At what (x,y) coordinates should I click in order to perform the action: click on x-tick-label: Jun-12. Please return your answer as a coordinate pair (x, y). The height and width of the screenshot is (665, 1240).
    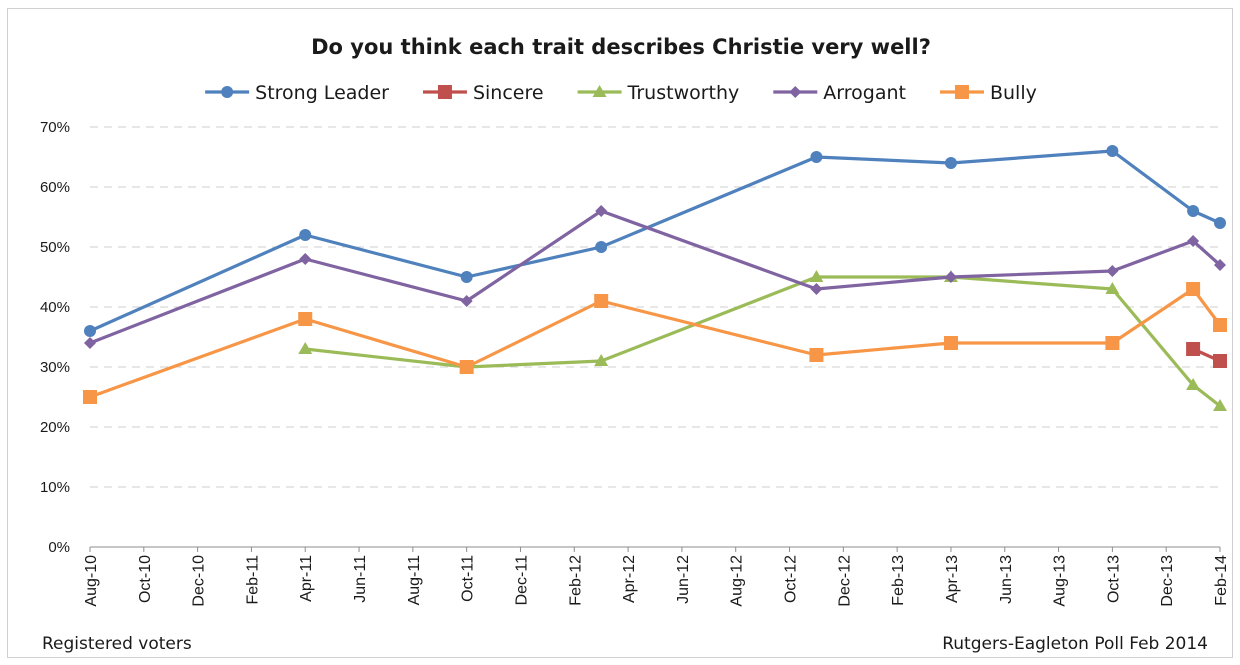
    Looking at the image, I should click on (683, 579).